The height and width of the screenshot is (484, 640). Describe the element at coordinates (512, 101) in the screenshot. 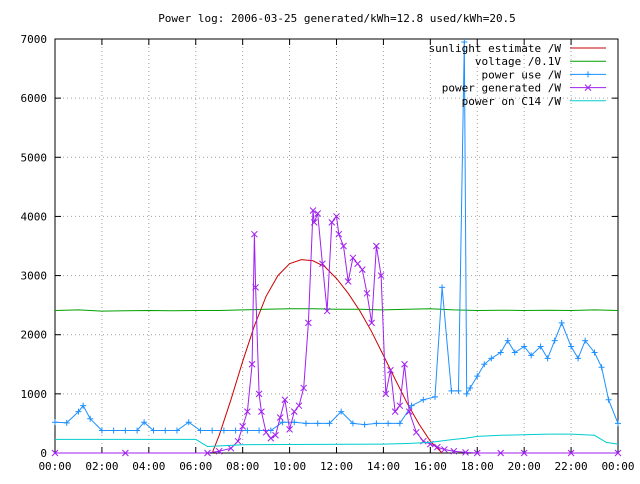

I see `legend-label: power on C14 /W` at that location.